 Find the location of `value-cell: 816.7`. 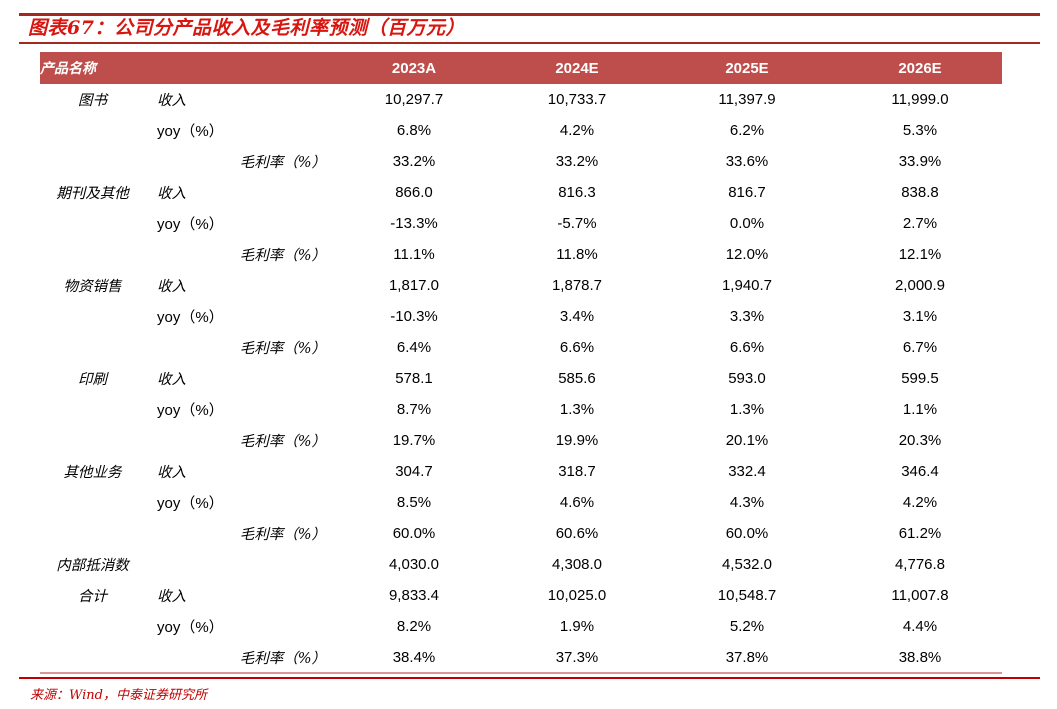

value-cell: 816.7 is located at coordinates (747, 192).